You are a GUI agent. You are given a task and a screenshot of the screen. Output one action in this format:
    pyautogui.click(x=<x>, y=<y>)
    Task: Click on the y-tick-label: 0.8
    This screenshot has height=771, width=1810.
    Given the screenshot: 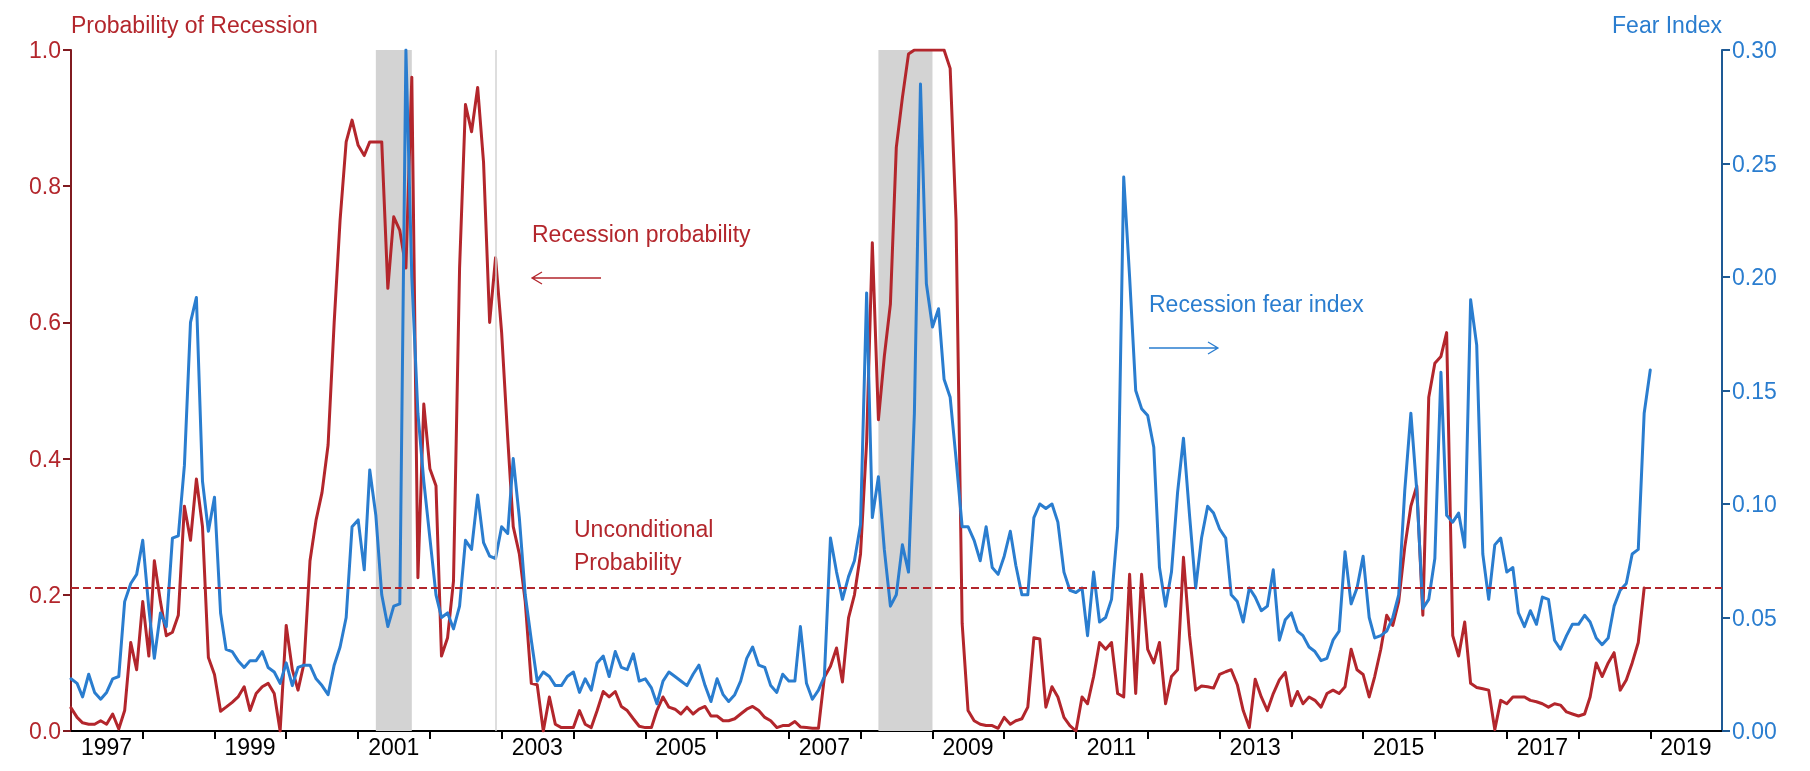 What is the action you would take?
    pyautogui.click(x=45, y=186)
    